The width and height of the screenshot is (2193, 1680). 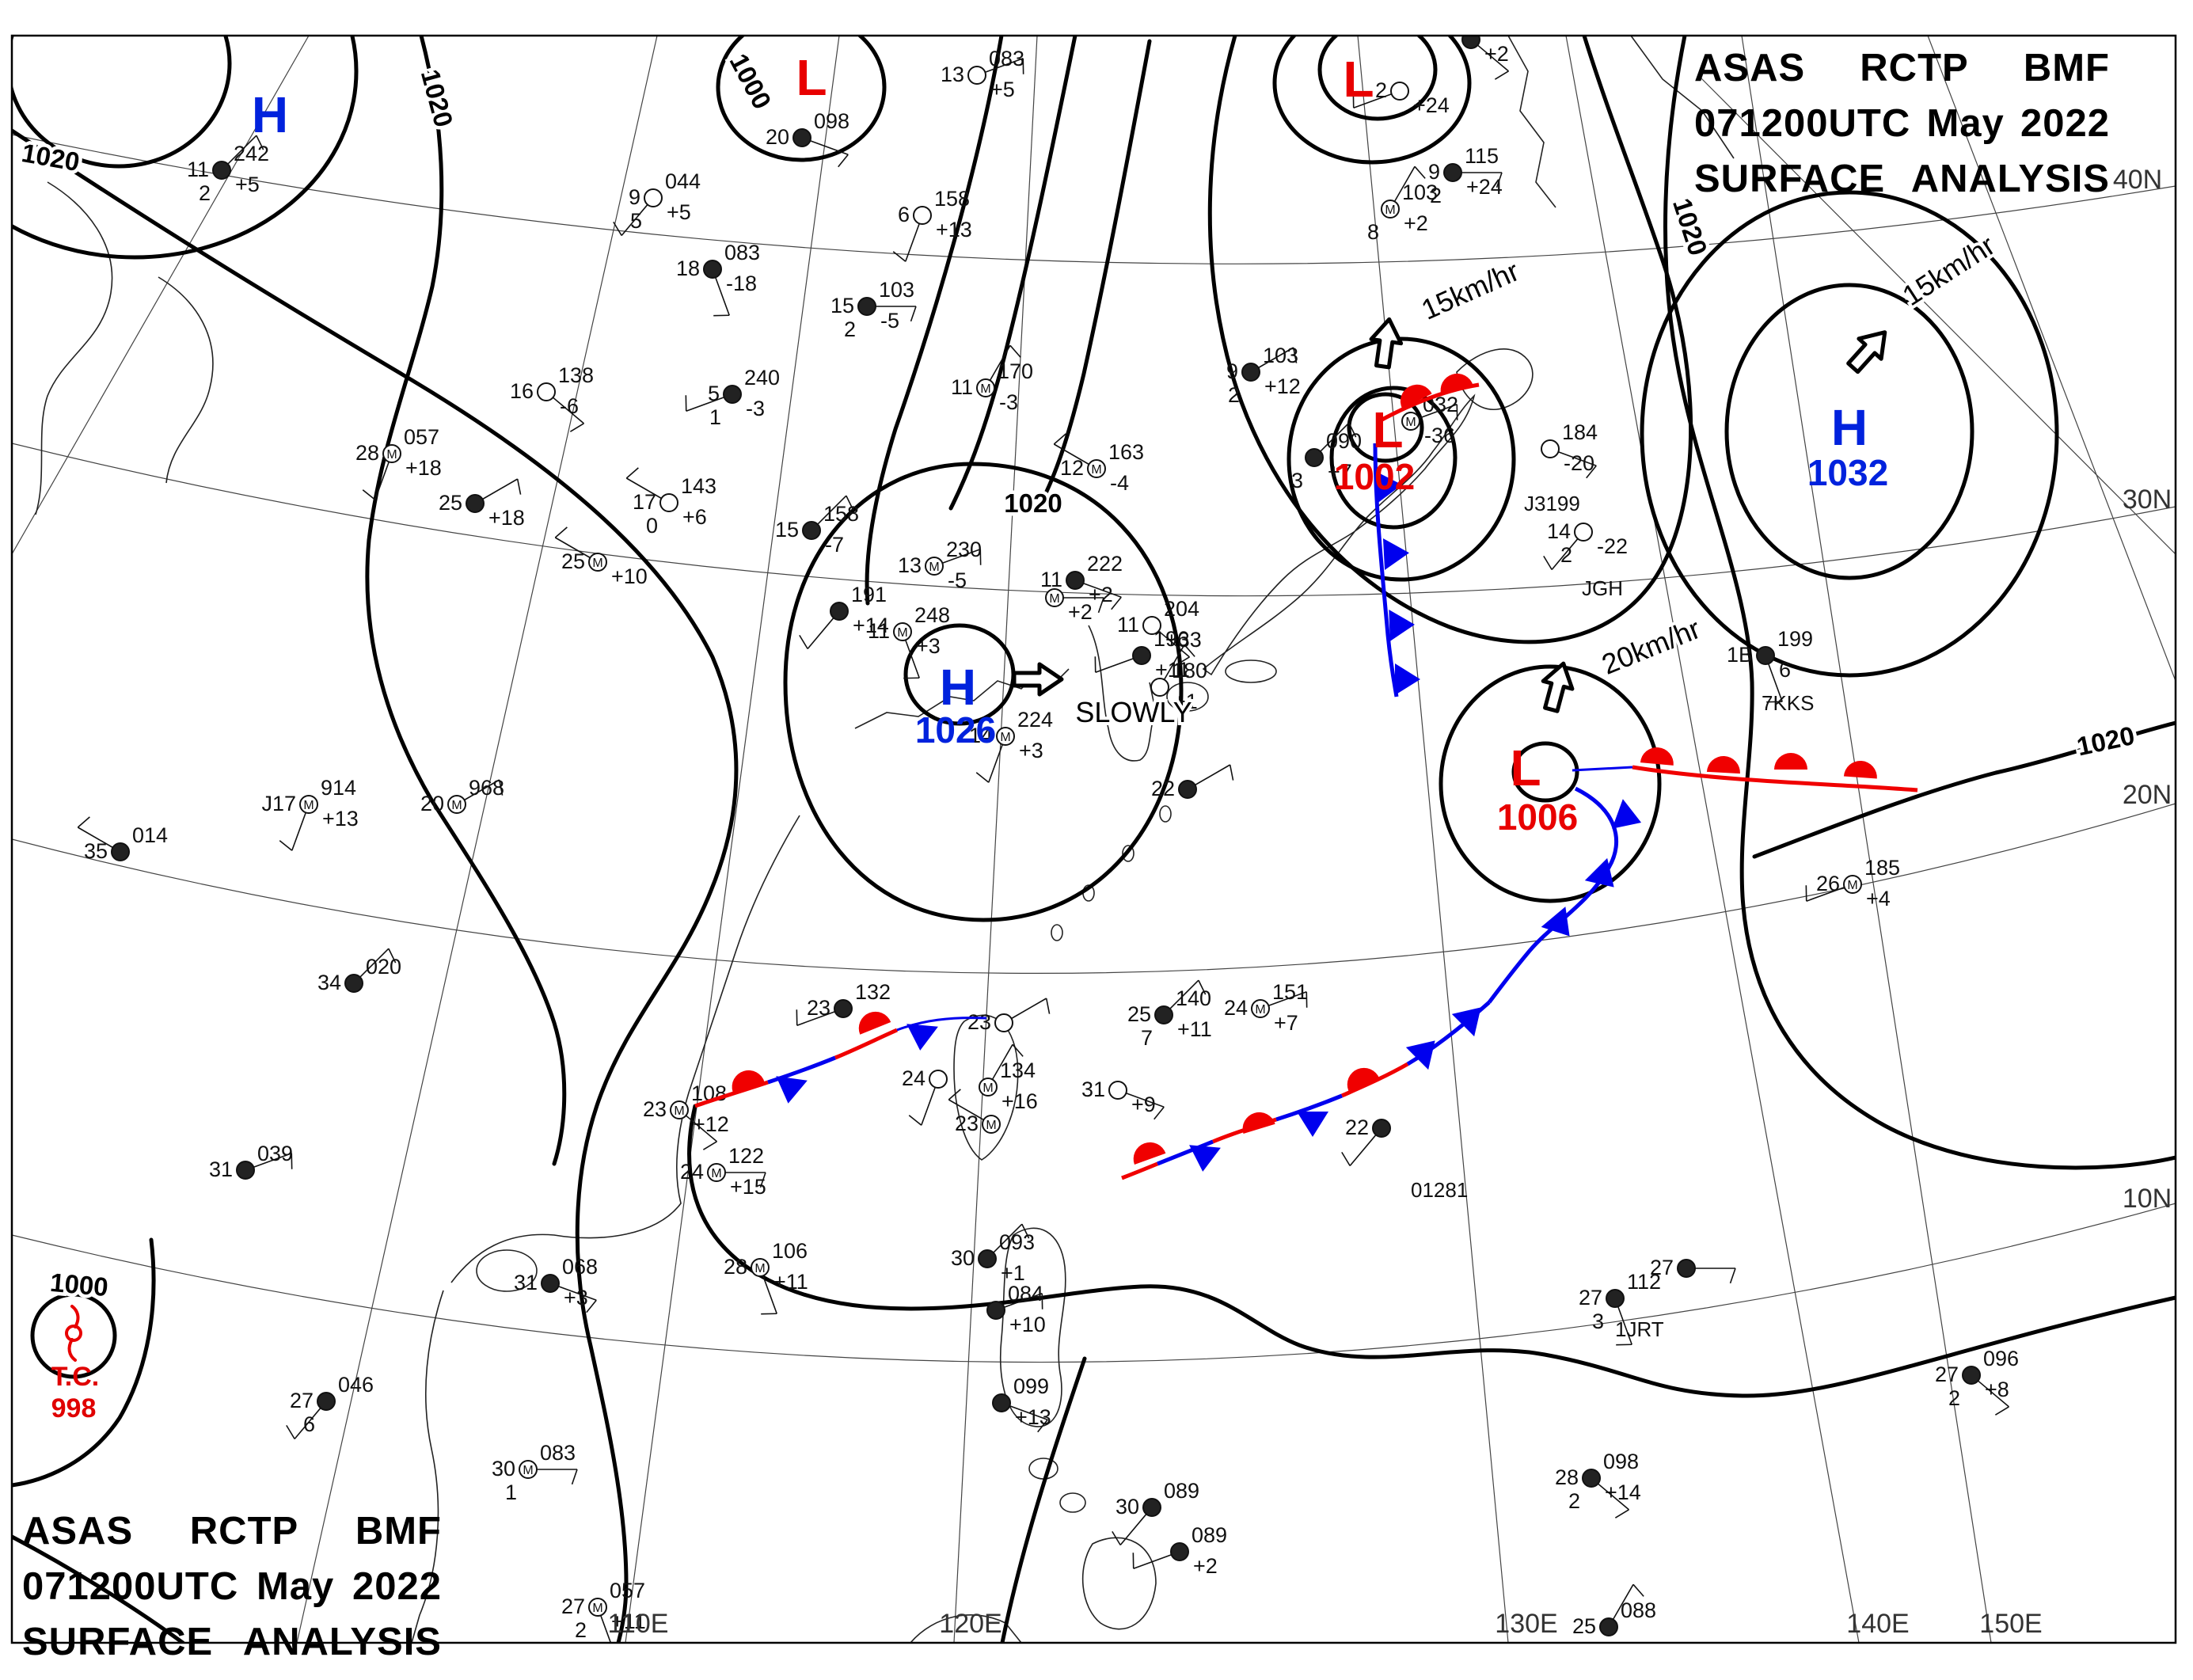 I want to click on station-plot: 9 115 +24 2, so click(x=1466, y=175).